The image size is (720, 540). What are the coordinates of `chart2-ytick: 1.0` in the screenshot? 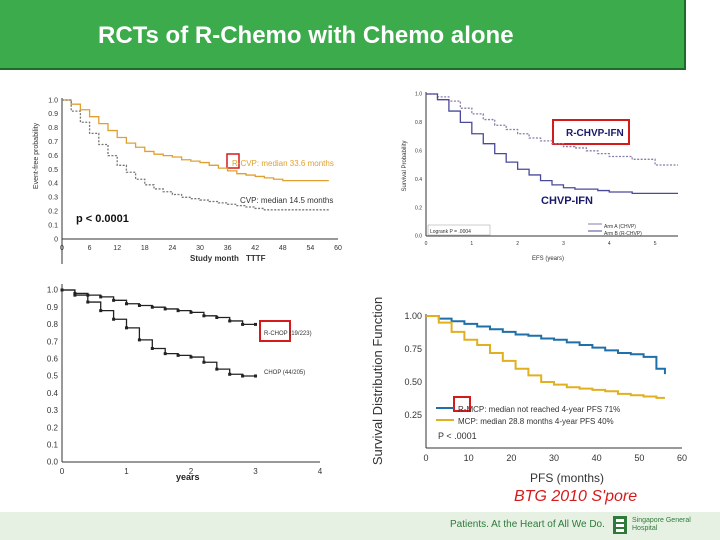 It's located at (418, 95).